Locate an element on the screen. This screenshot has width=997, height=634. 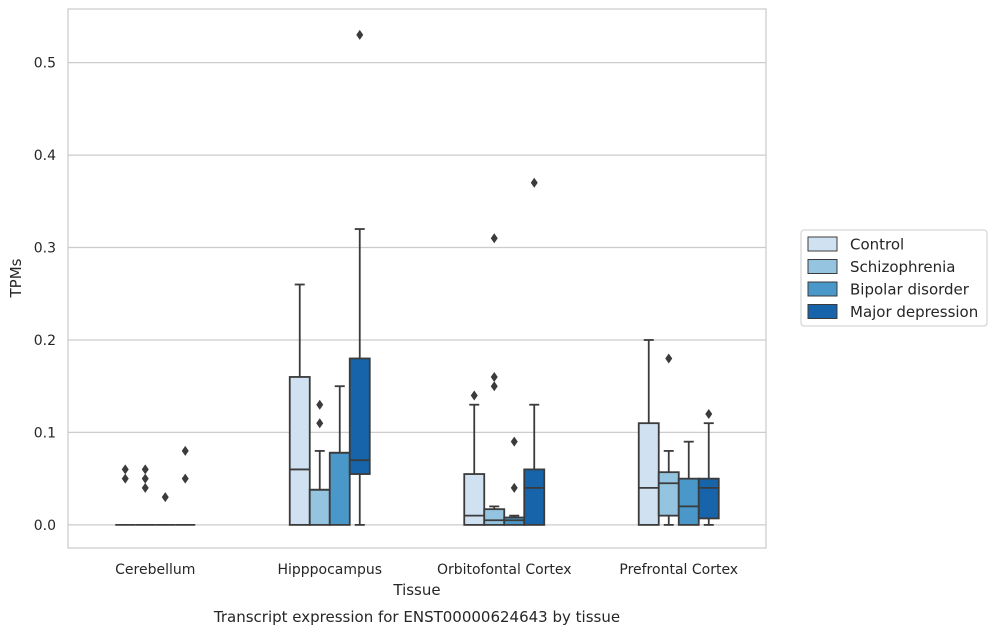
x-axis-label: Tissue is located at coordinates (416, 590).